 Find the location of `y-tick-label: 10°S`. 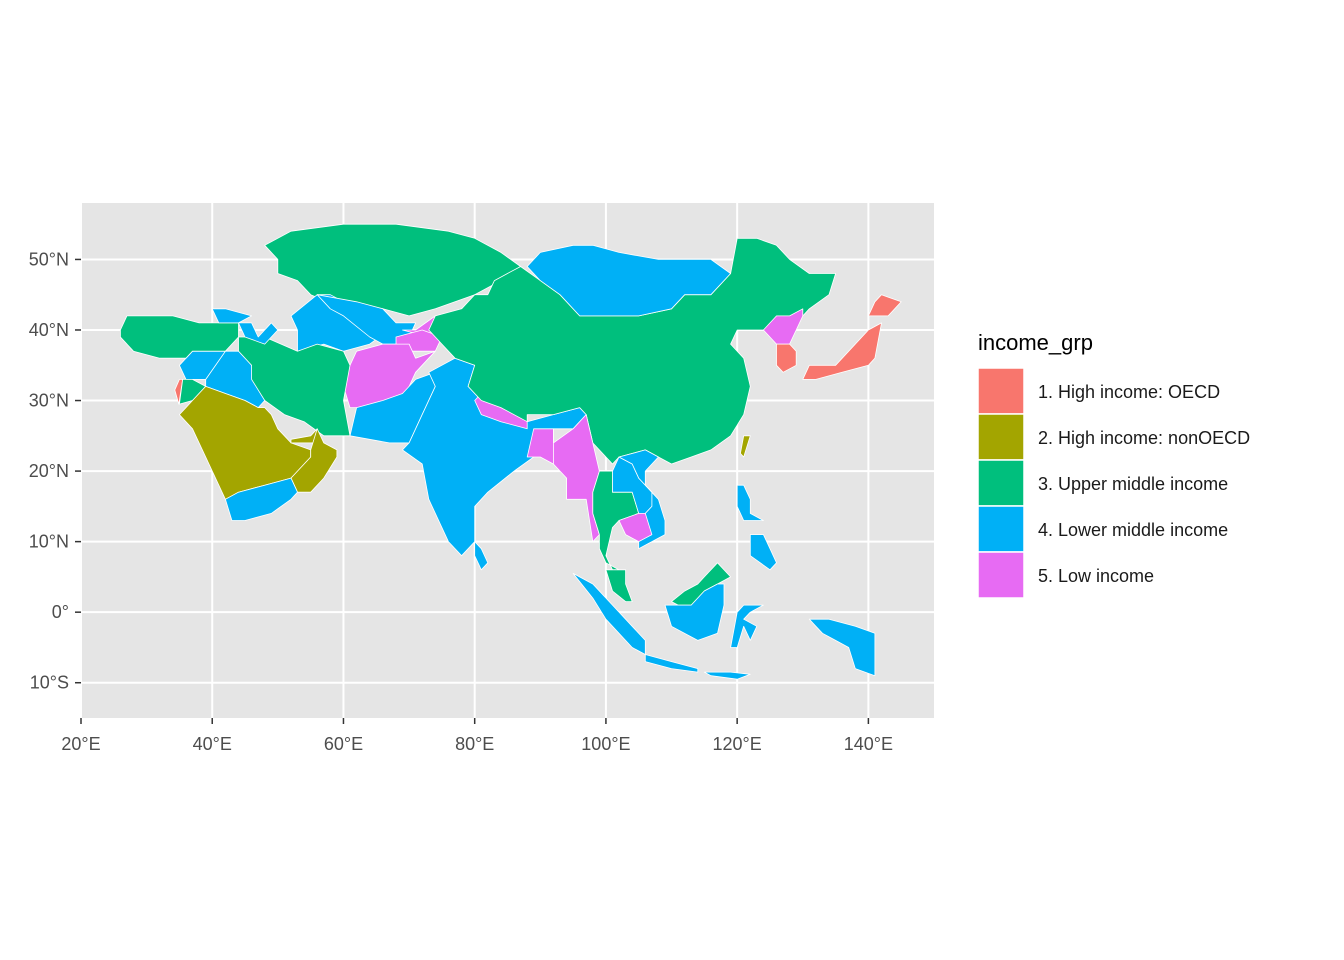

y-tick-label: 10°S is located at coordinates (49, 683).